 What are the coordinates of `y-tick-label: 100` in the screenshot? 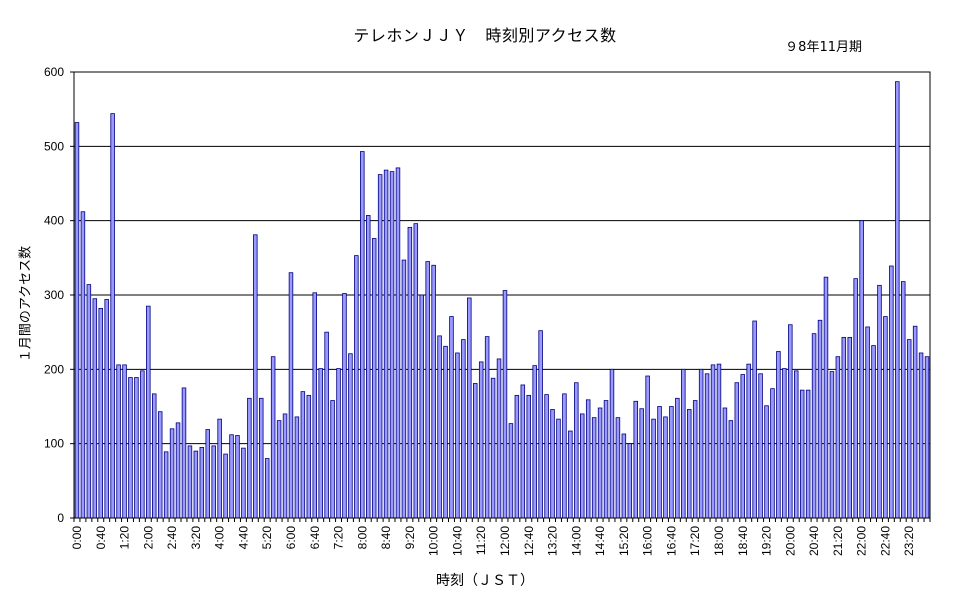 It's located at (54, 444).